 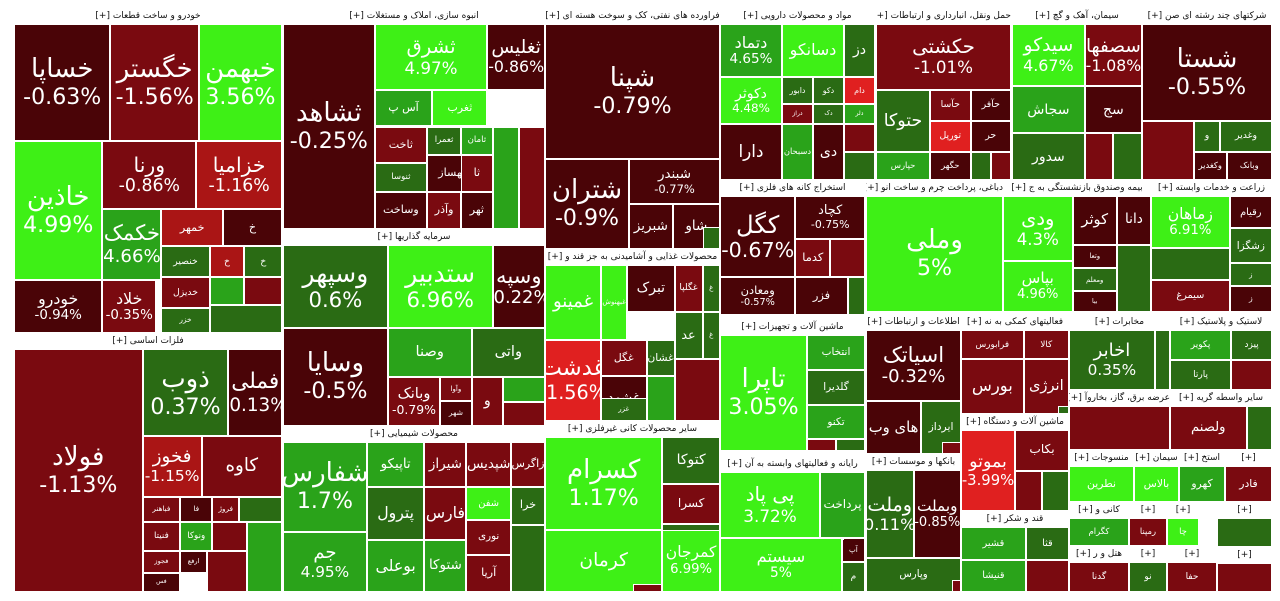 What do you see at coordinates (149, 175) in the screenshot?
I see `stock-tile: ورنا -0.86%` at bounding box center [149, 175].